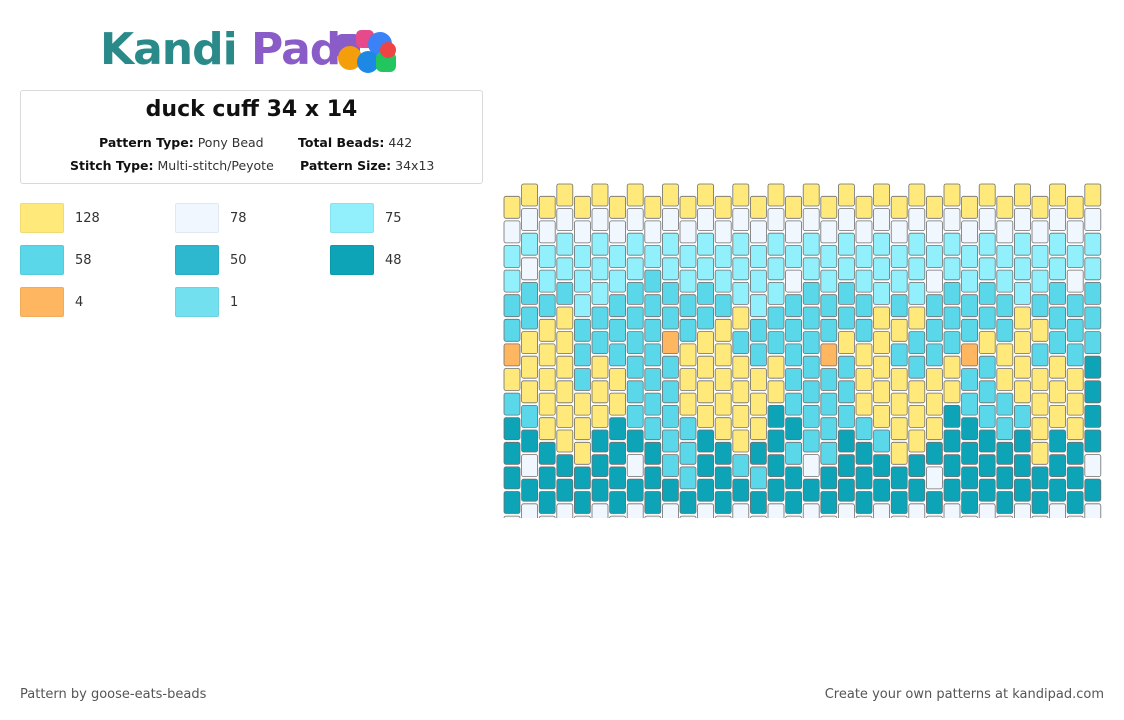 The image size is (1124, 720). Describe the element at coordinates (964, 694) in the screenshot. I see `create-patterns-link: Create your own patterns at kandipad.com` at that location.